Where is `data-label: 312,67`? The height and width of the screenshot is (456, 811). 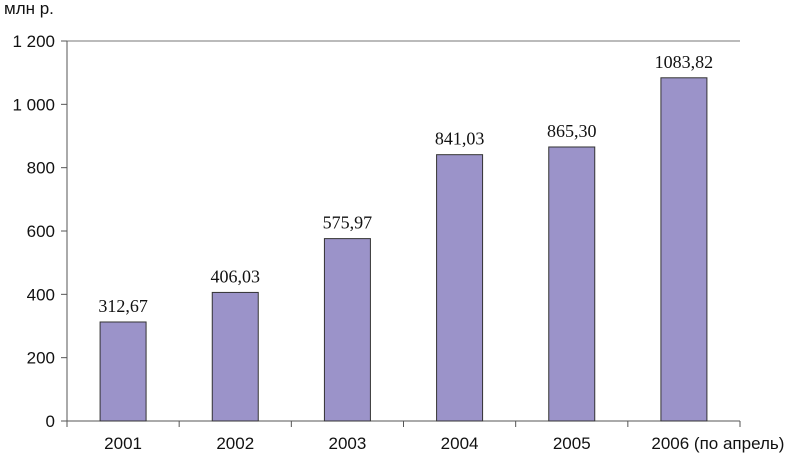
data-label: 312,67 is located at coordinates (123, 306).